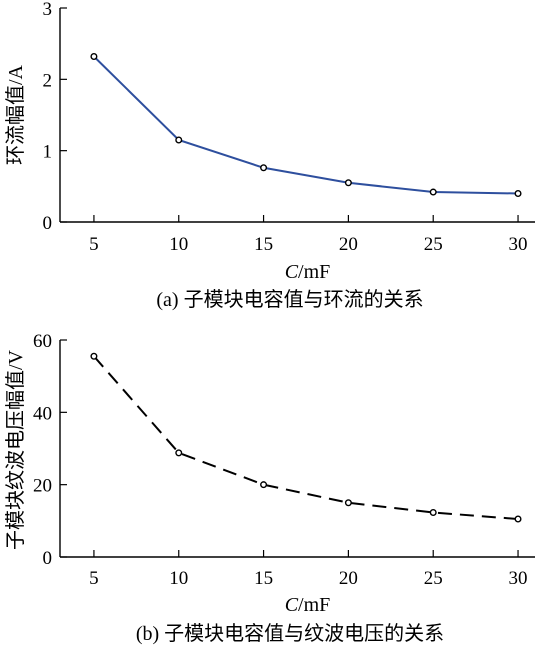 This screenshot has width=549, height=649. I want to click on chart-caption: (b) 子模块电容值与纹波电压的关系, so click(290, 633).